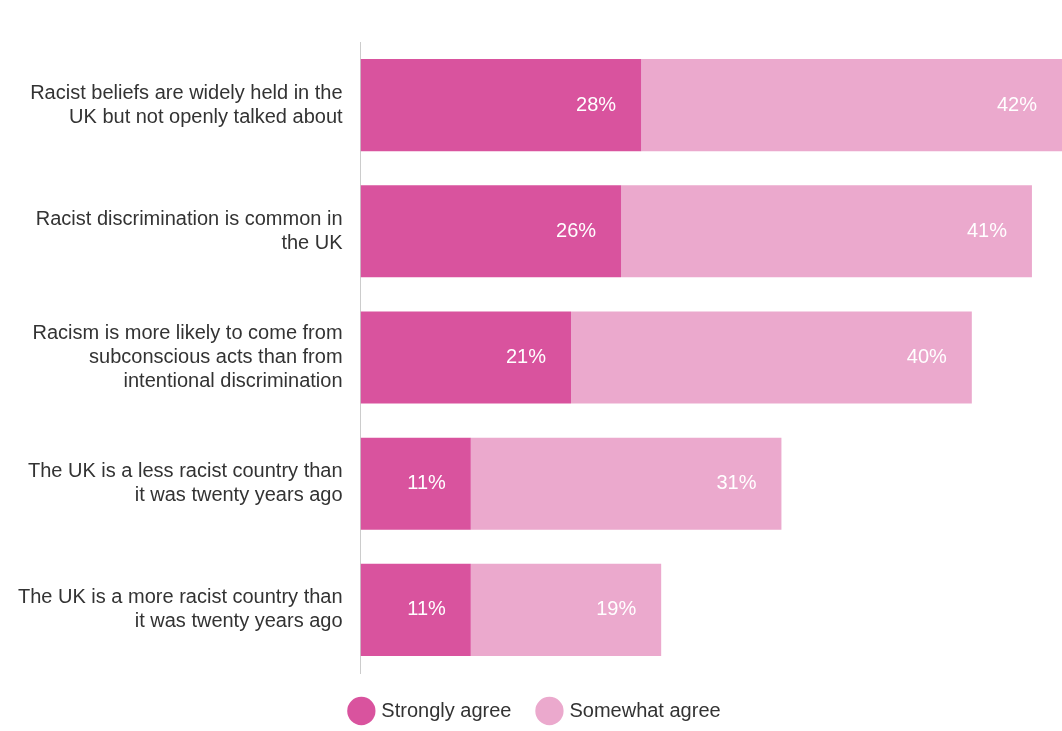 The image size is (1062, 731). I want to click on data-label: 40%, so click(927, 356).